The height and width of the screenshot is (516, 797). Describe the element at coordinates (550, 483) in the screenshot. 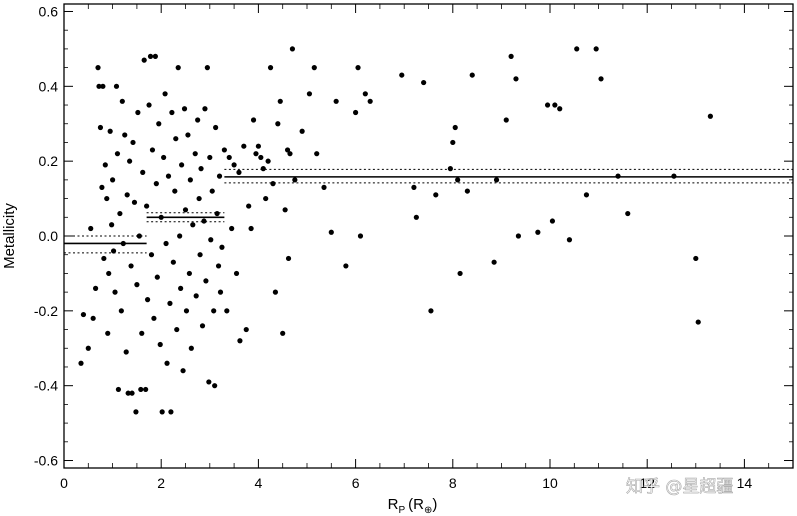

I see `x-tick-label: 10` at that location.